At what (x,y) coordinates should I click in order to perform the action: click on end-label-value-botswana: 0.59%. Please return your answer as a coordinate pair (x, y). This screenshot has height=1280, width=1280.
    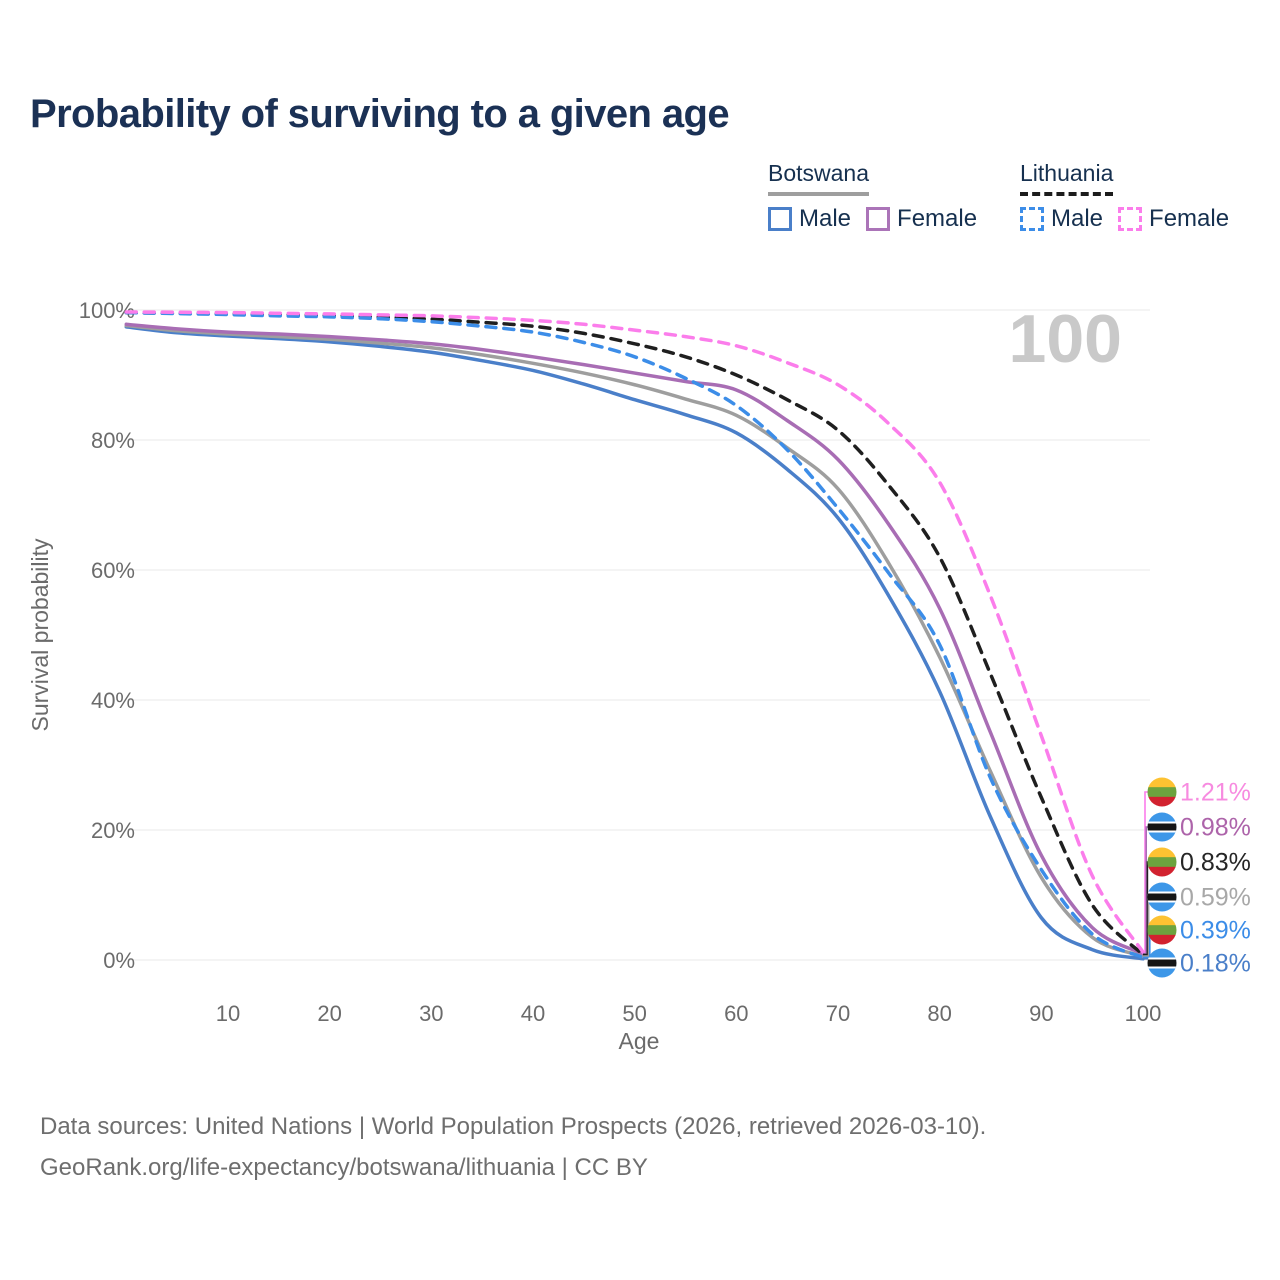
    Looking at the image, I should click on (1215, 898).